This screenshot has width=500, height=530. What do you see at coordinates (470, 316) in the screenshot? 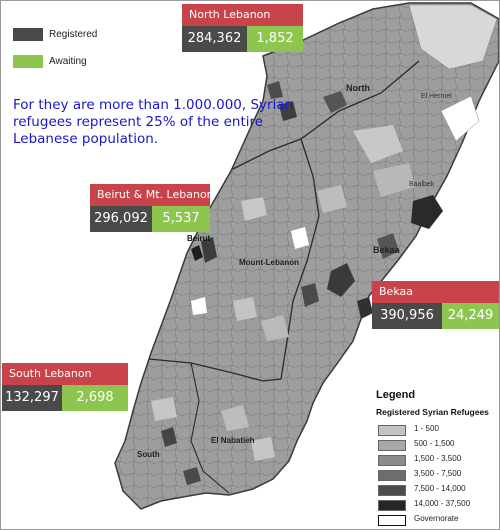
I see `awaiting-count: 24,249` at bounding box center [470, 316].